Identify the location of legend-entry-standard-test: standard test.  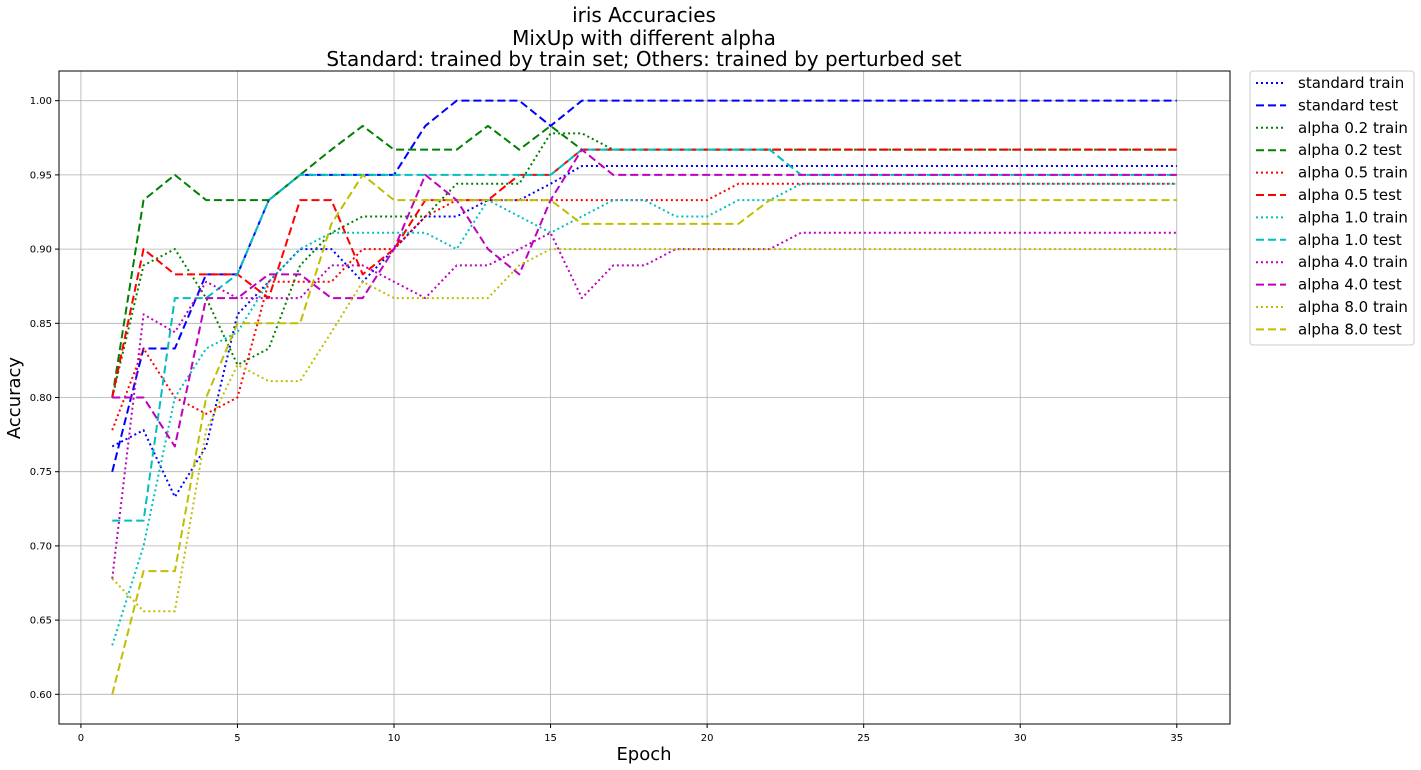
(1327, 105).